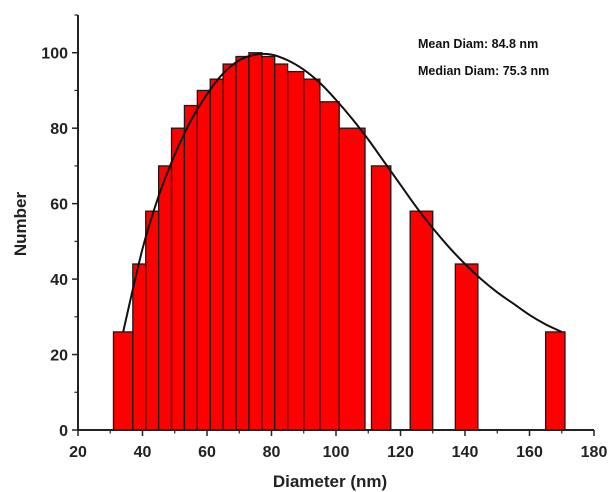  I want to click on x-tick-label: 160, so click(529, 452).